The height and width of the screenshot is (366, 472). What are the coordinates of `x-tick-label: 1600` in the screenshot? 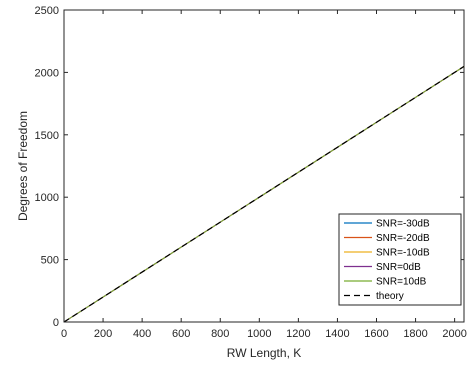 It's located at (376, 334).